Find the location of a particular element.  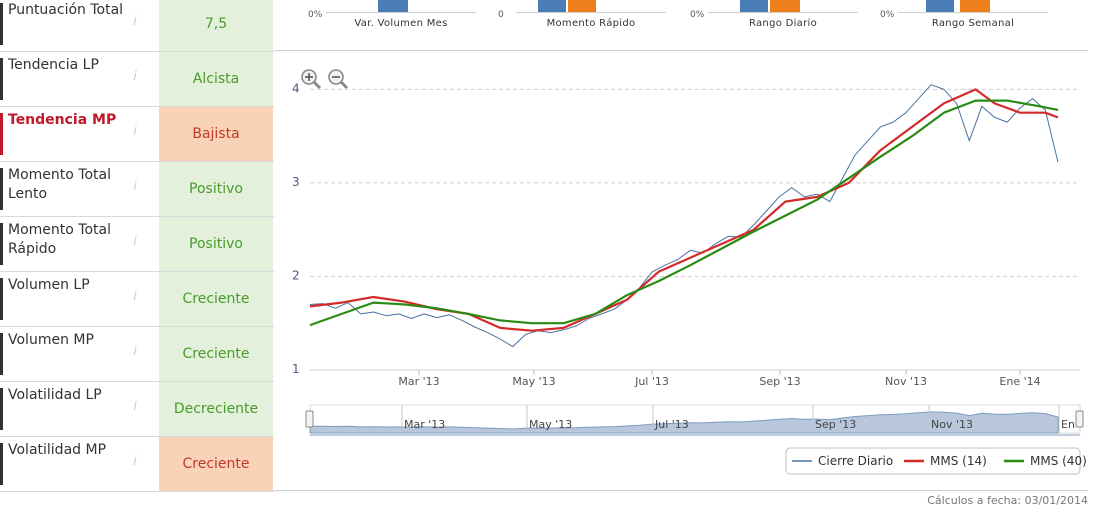

navigator-area is located at coordinates (684, 422).